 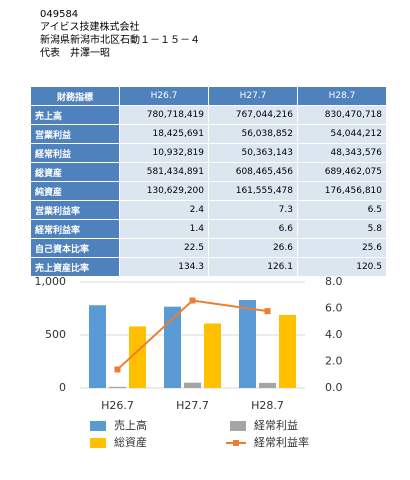 I want to click on table-row: 営業利益率 2.4 7.3 6.5, so click(x=208, y=210).